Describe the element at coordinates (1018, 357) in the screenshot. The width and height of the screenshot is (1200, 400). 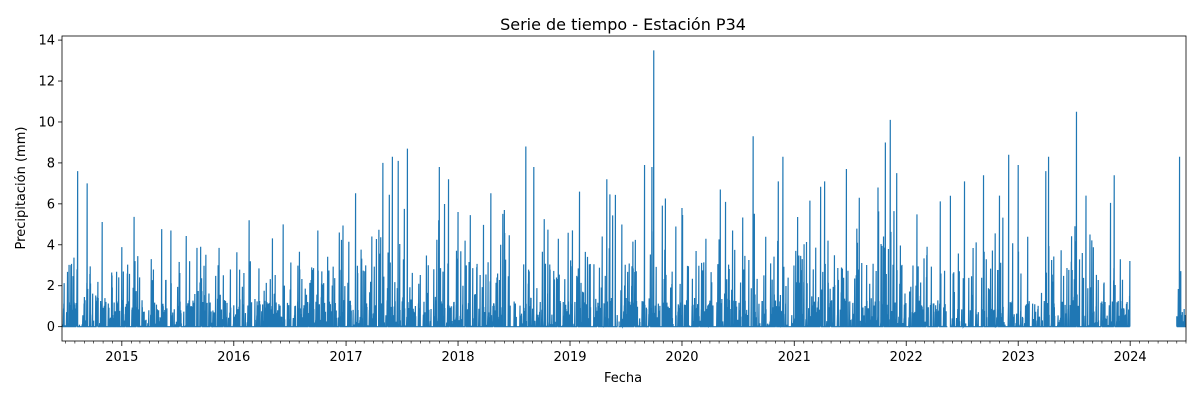
I see `x-tick-label: 2023` at that location.